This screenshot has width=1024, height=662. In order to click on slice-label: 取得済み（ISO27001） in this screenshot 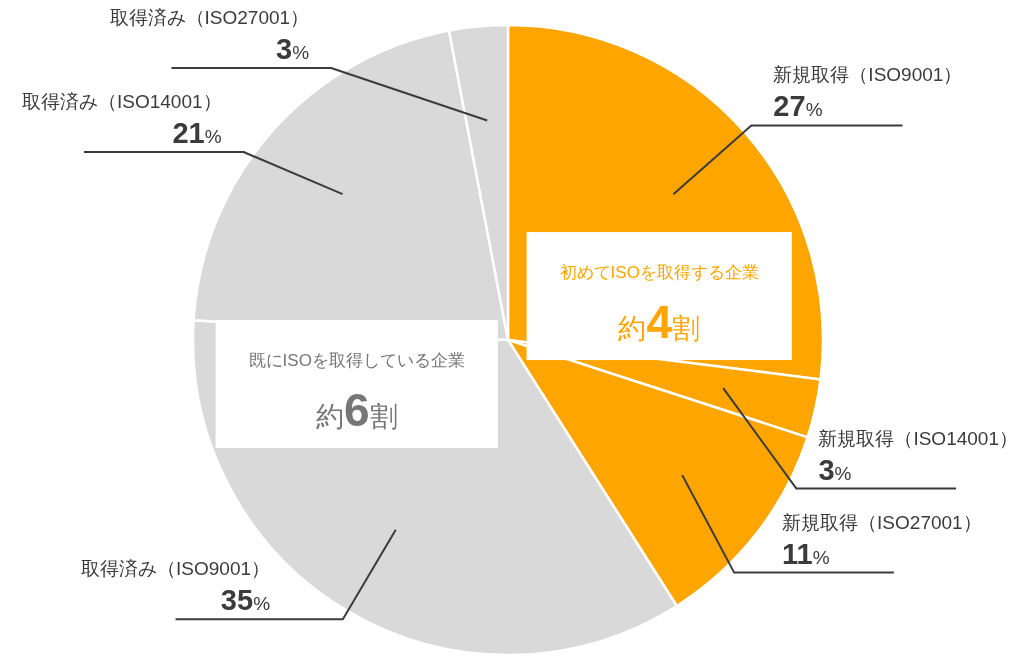, I will do `click(209, 17)`.